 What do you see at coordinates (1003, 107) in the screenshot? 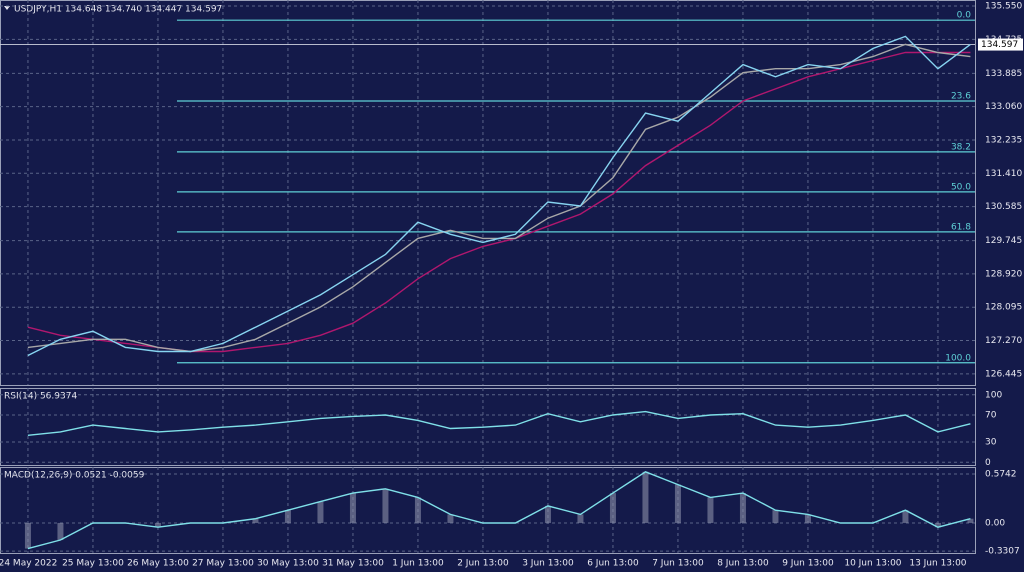
I see `y-tick-label: 133.060` at bounding box center [1003, 107].